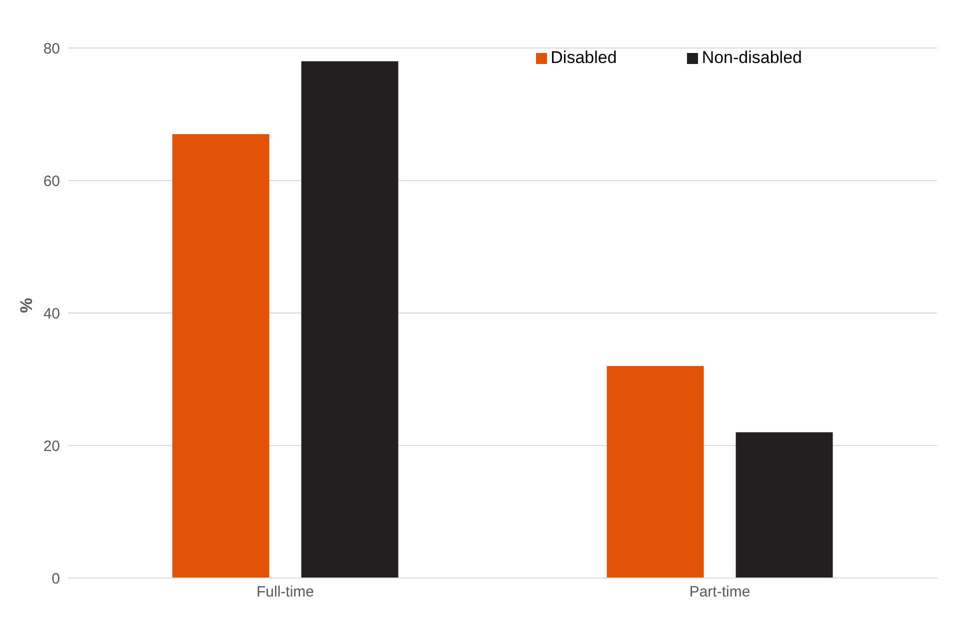 The image size is (960, 640). Describe the element at coordinates (583, 57) in the screenshot. I see `legend-label: Disabled` at that location.